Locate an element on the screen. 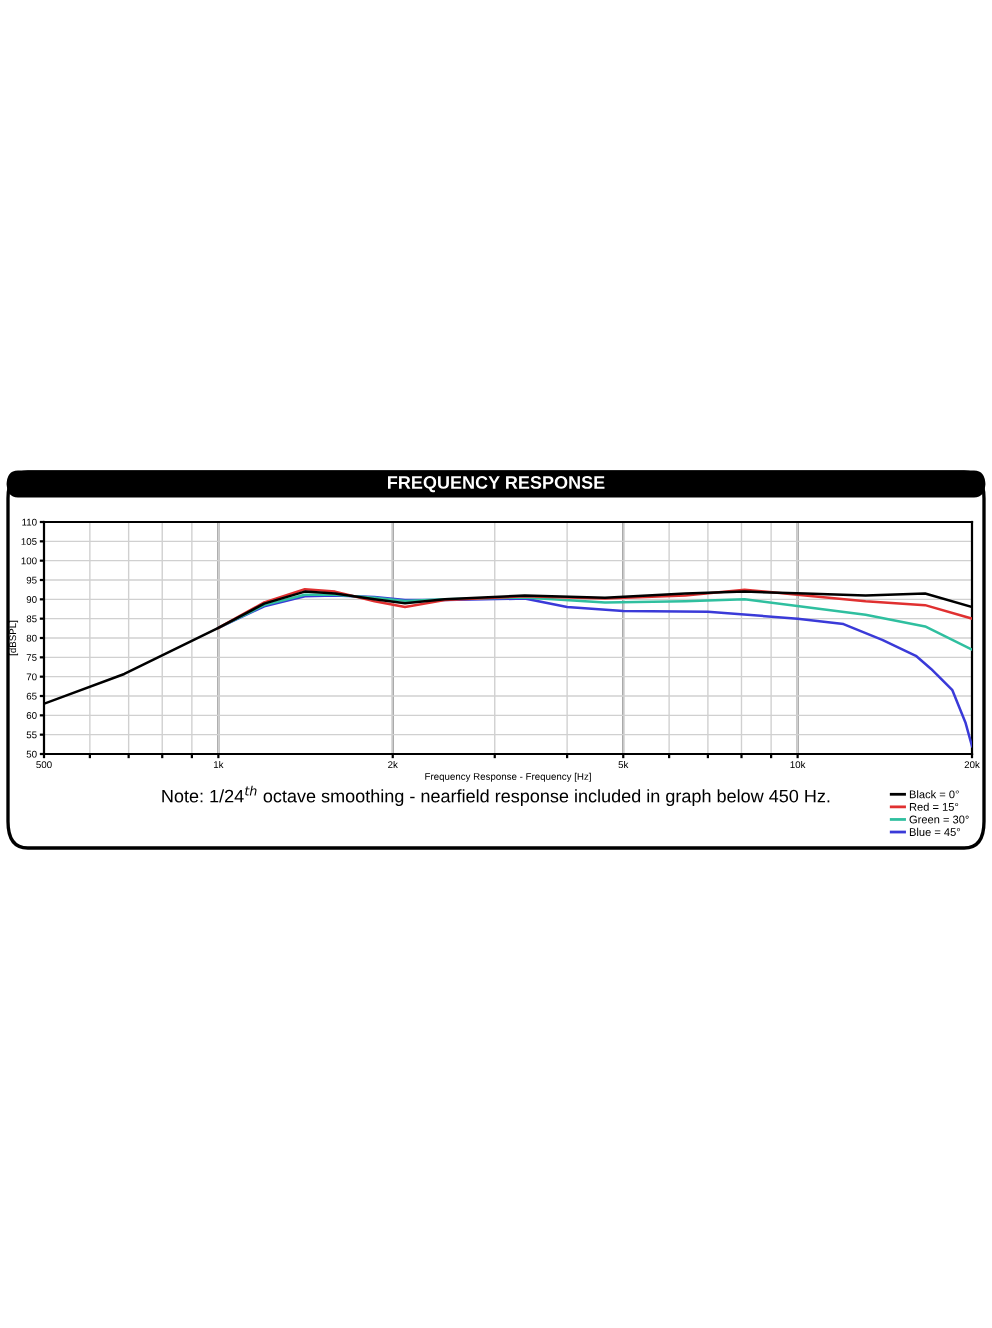 The height and width of the screenshot is (1328, 992). chart-title: FREQUENCY RESPONSE is located at coordinates (496, 484).